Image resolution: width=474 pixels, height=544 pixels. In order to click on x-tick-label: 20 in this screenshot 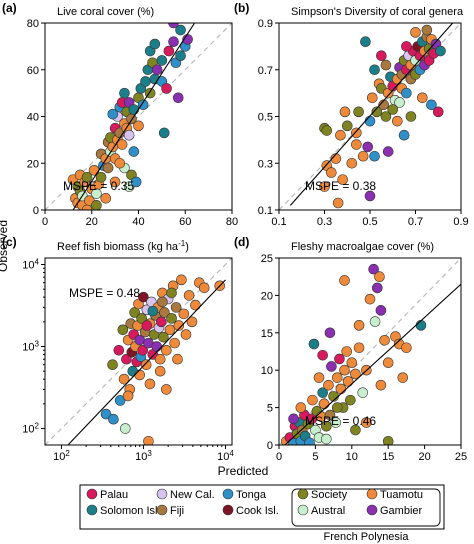, I will do `click(92, 222)`.